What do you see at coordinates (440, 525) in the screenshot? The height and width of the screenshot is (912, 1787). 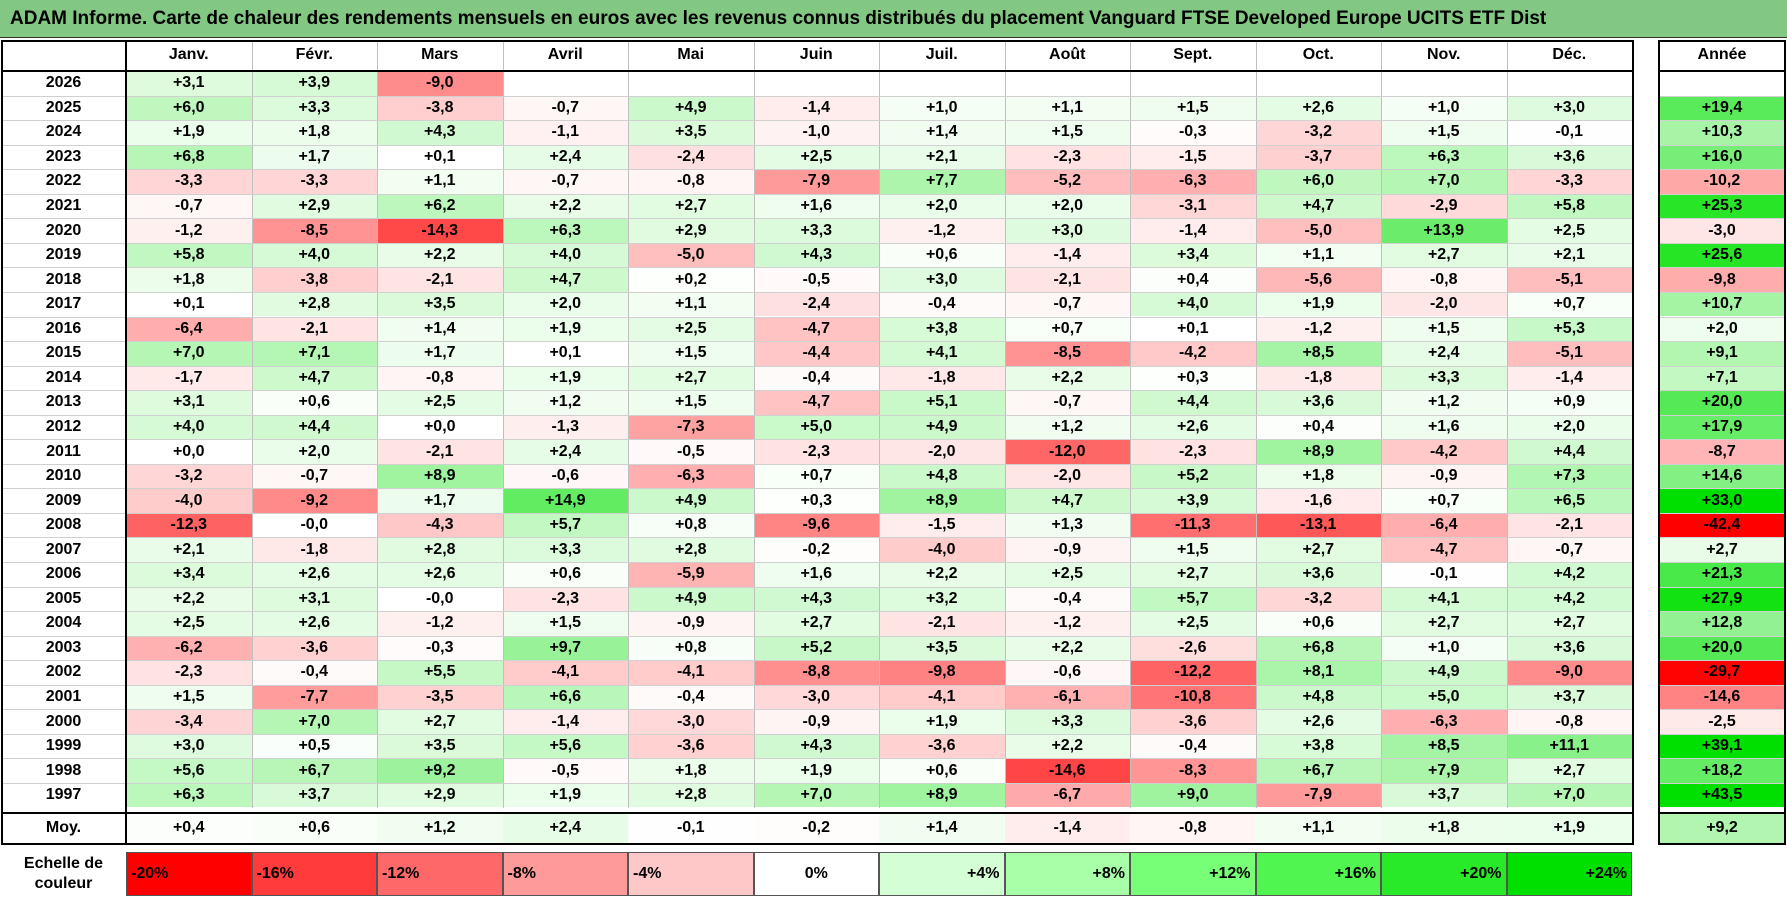 I see `heatmap-cell: -4,3` at bounding box center [440, 525].